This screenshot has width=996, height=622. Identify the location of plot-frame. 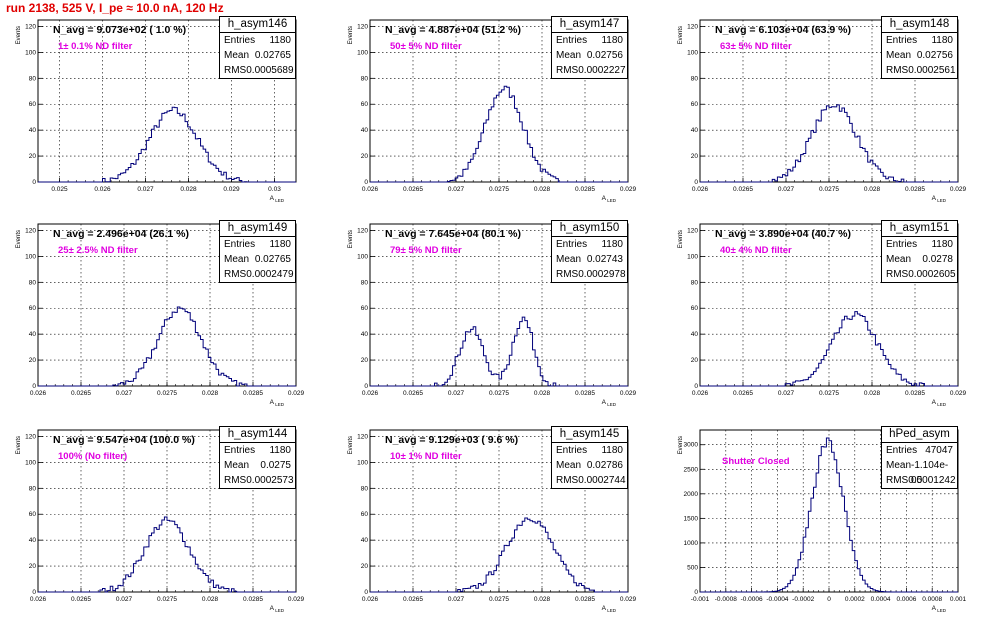
(167, 101).